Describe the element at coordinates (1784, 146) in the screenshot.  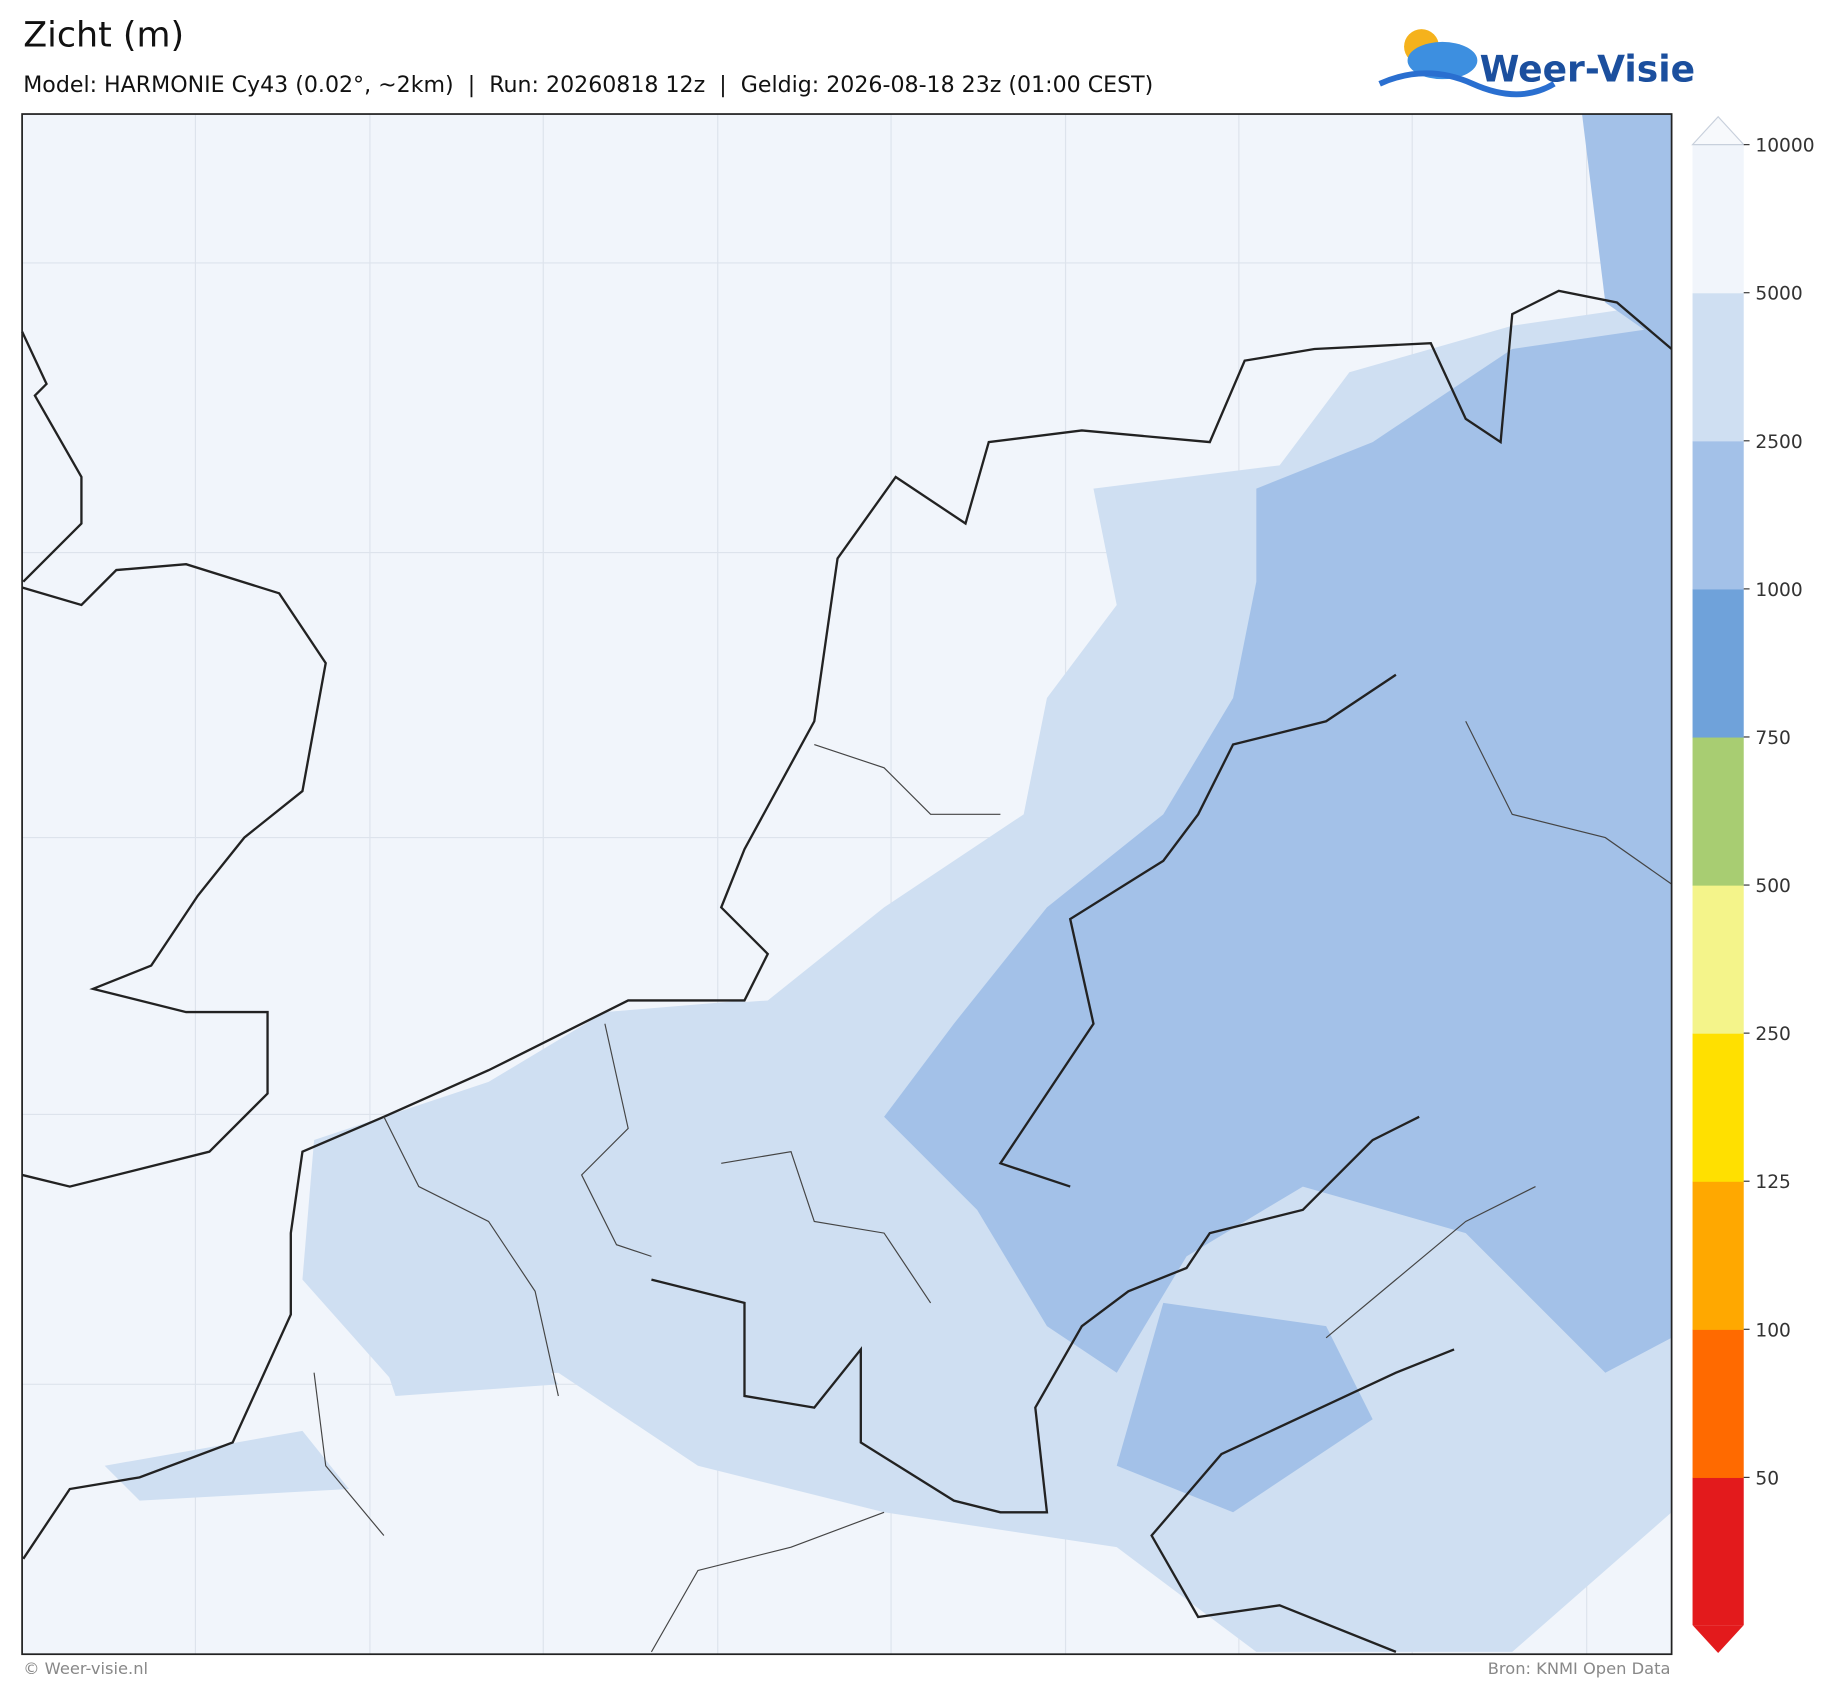
I see `colorbar-tick-label: 10000` at that location.